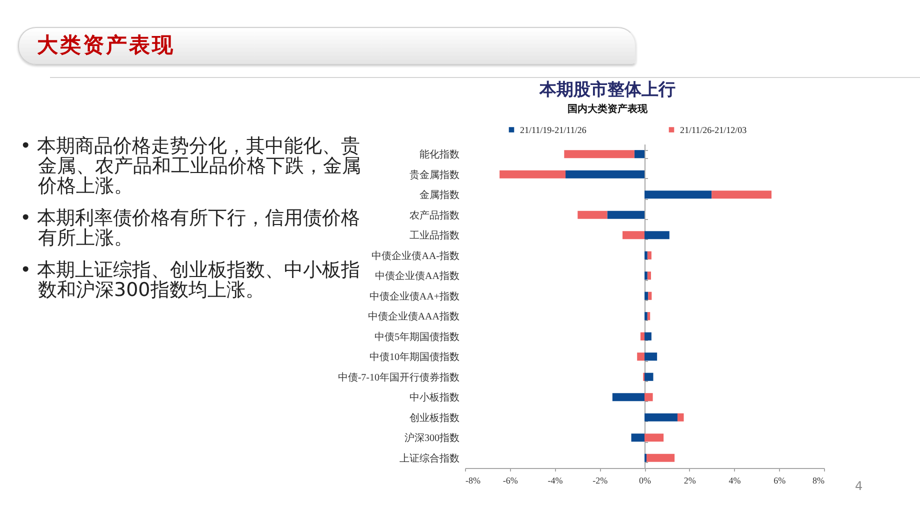 The height and width of the screenshot is (518, 920). Describe the element at coordinates (600, 481) in the screenshot. I see `x-tick-label: -2%` at that location.